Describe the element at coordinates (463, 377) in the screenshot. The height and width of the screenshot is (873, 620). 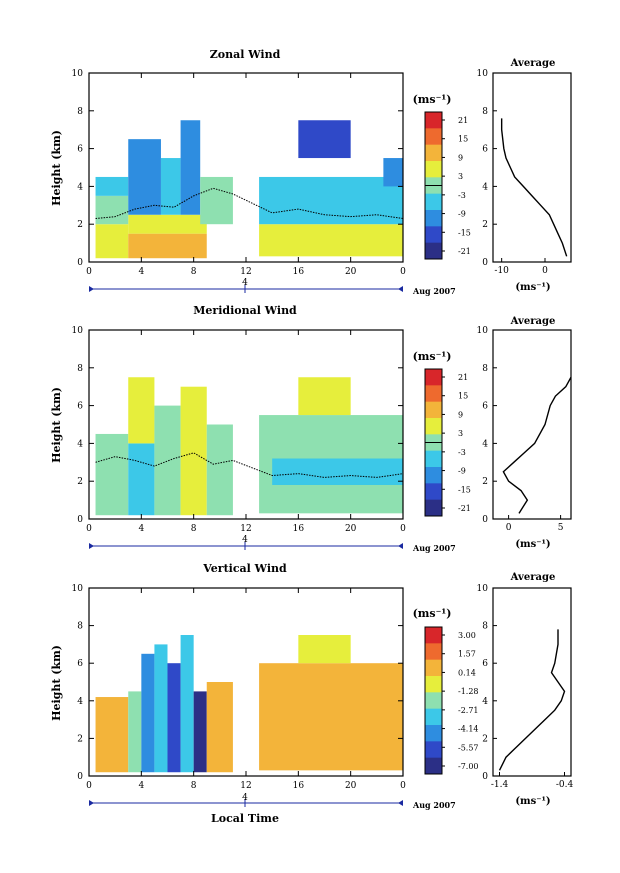
I see `colorbar-tick-label: 21` at that location.